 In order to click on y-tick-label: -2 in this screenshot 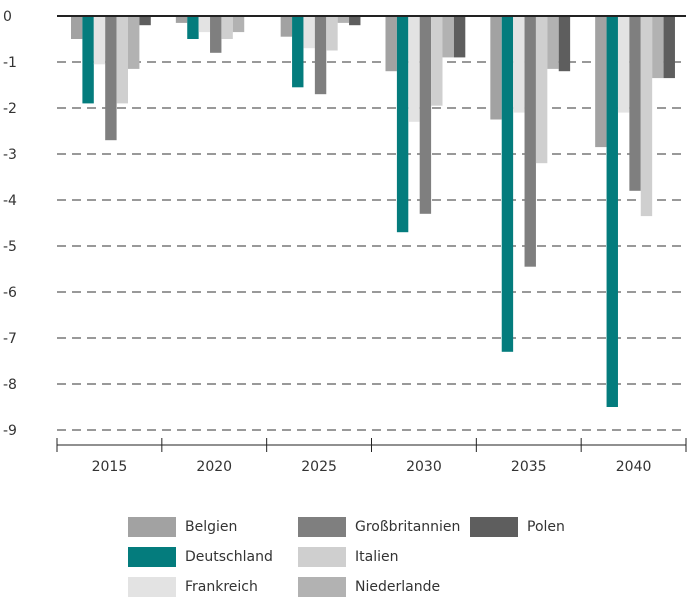, I will do `click(10, 109)`.